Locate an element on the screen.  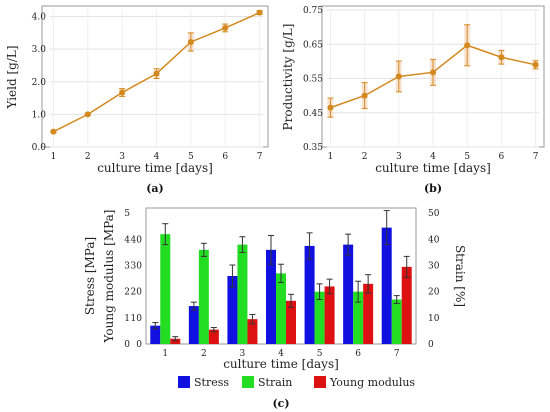
b-xtick-label: 4 is located at coordinates (433, 157).